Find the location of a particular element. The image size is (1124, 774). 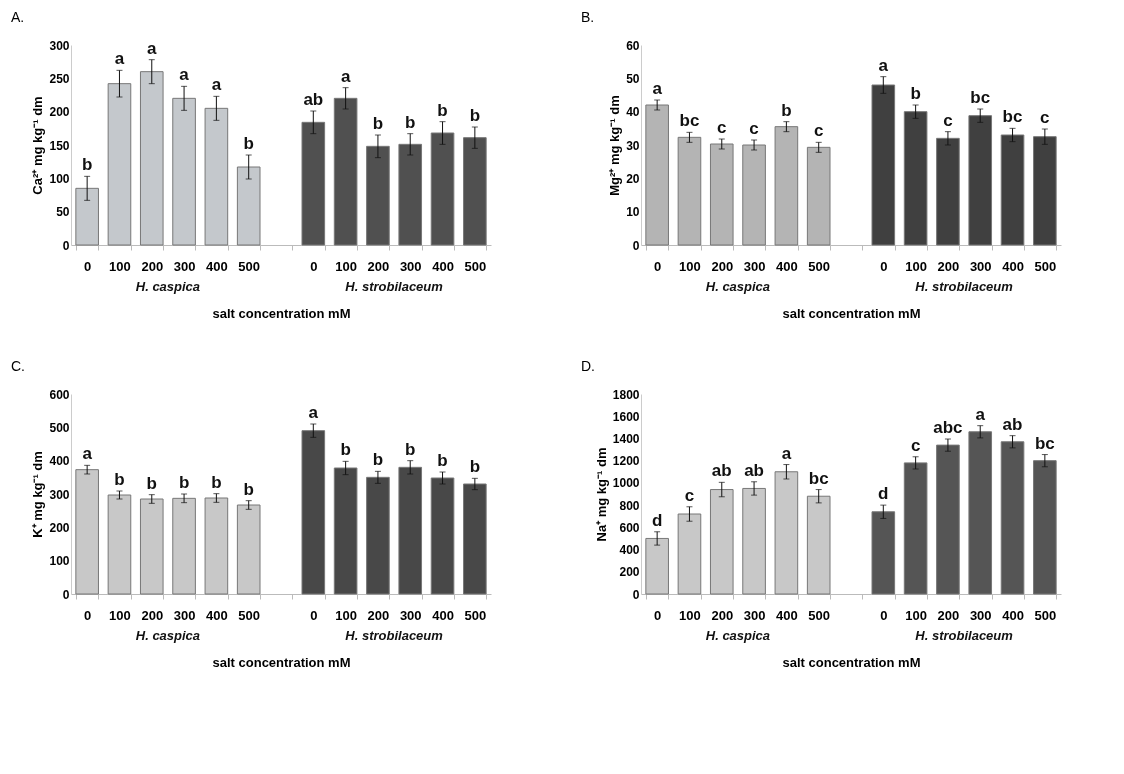

y-tick-label: 10 is located at coordinates (633, 212).